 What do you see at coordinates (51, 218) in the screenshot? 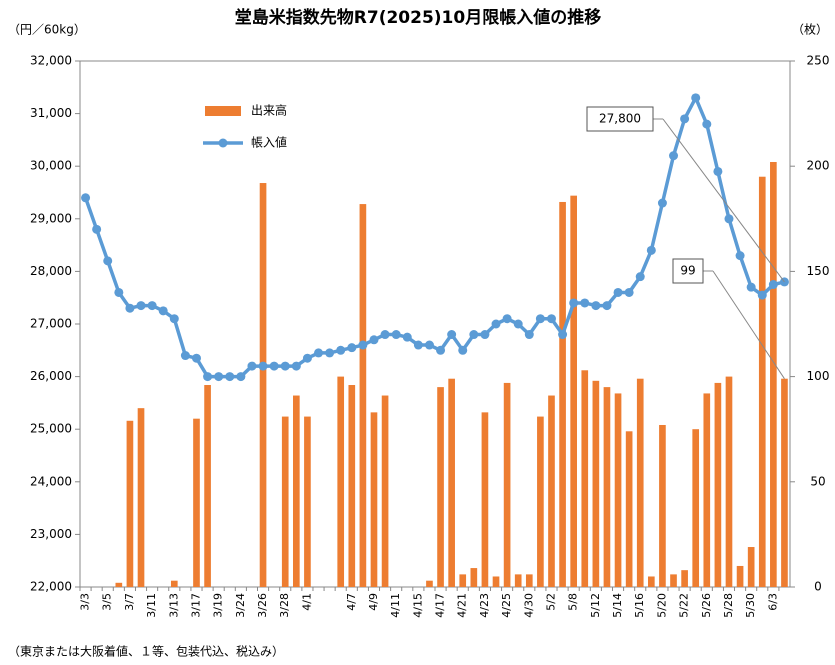
I see `y-tick-label: 29,000` at bounding box center [51, 218].